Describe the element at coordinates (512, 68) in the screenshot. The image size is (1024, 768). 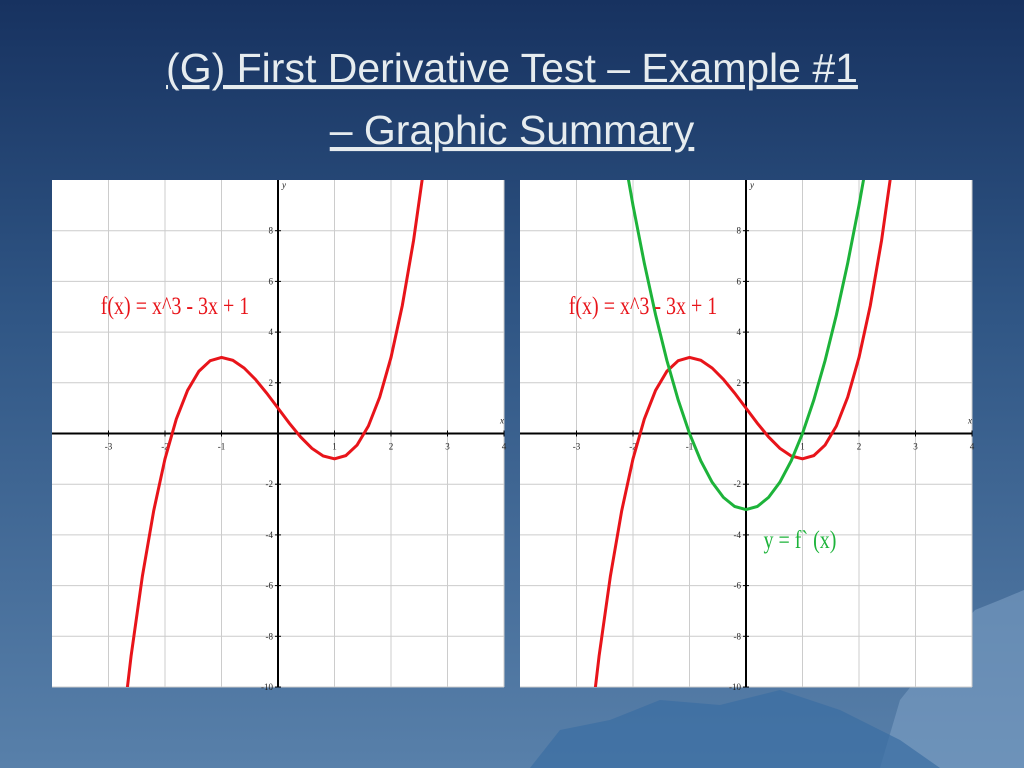
I see `slide-title: (G) First Derivative Test – Example #1` at that location.